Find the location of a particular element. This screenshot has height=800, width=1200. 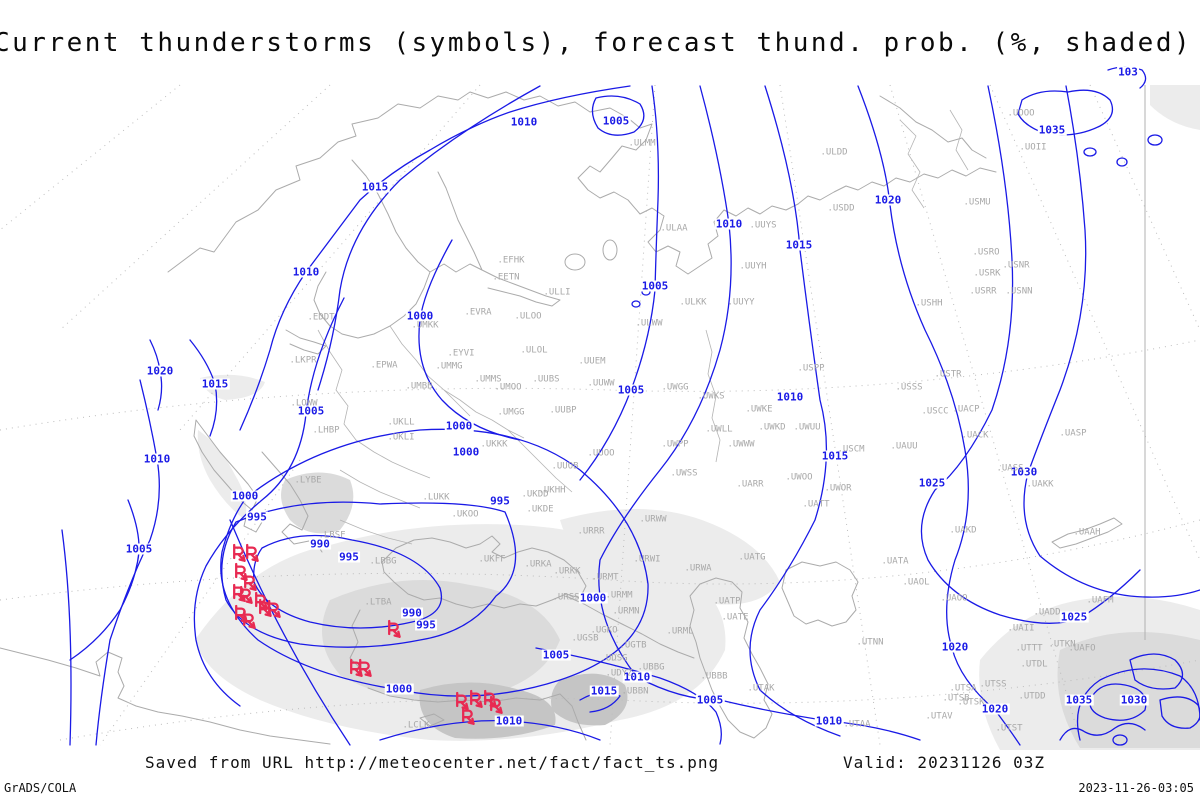

station-id-label: .URRR is located at coordinates (591, 531).